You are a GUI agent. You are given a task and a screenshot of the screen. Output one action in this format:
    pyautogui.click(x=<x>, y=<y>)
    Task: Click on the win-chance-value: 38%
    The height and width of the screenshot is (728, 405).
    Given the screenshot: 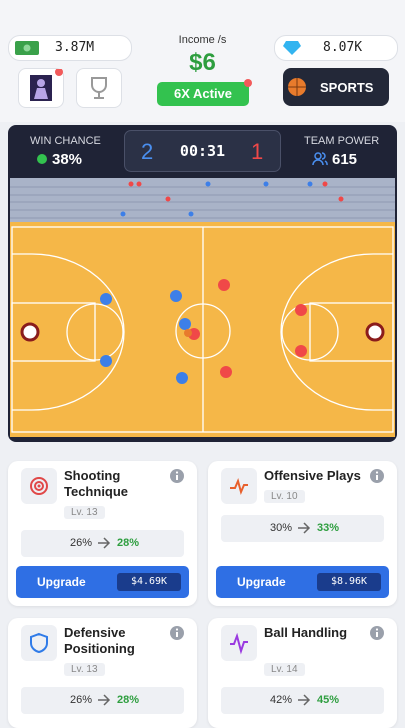 What is the action you would take?
    pyautogui.click(x=67, y=159)
    